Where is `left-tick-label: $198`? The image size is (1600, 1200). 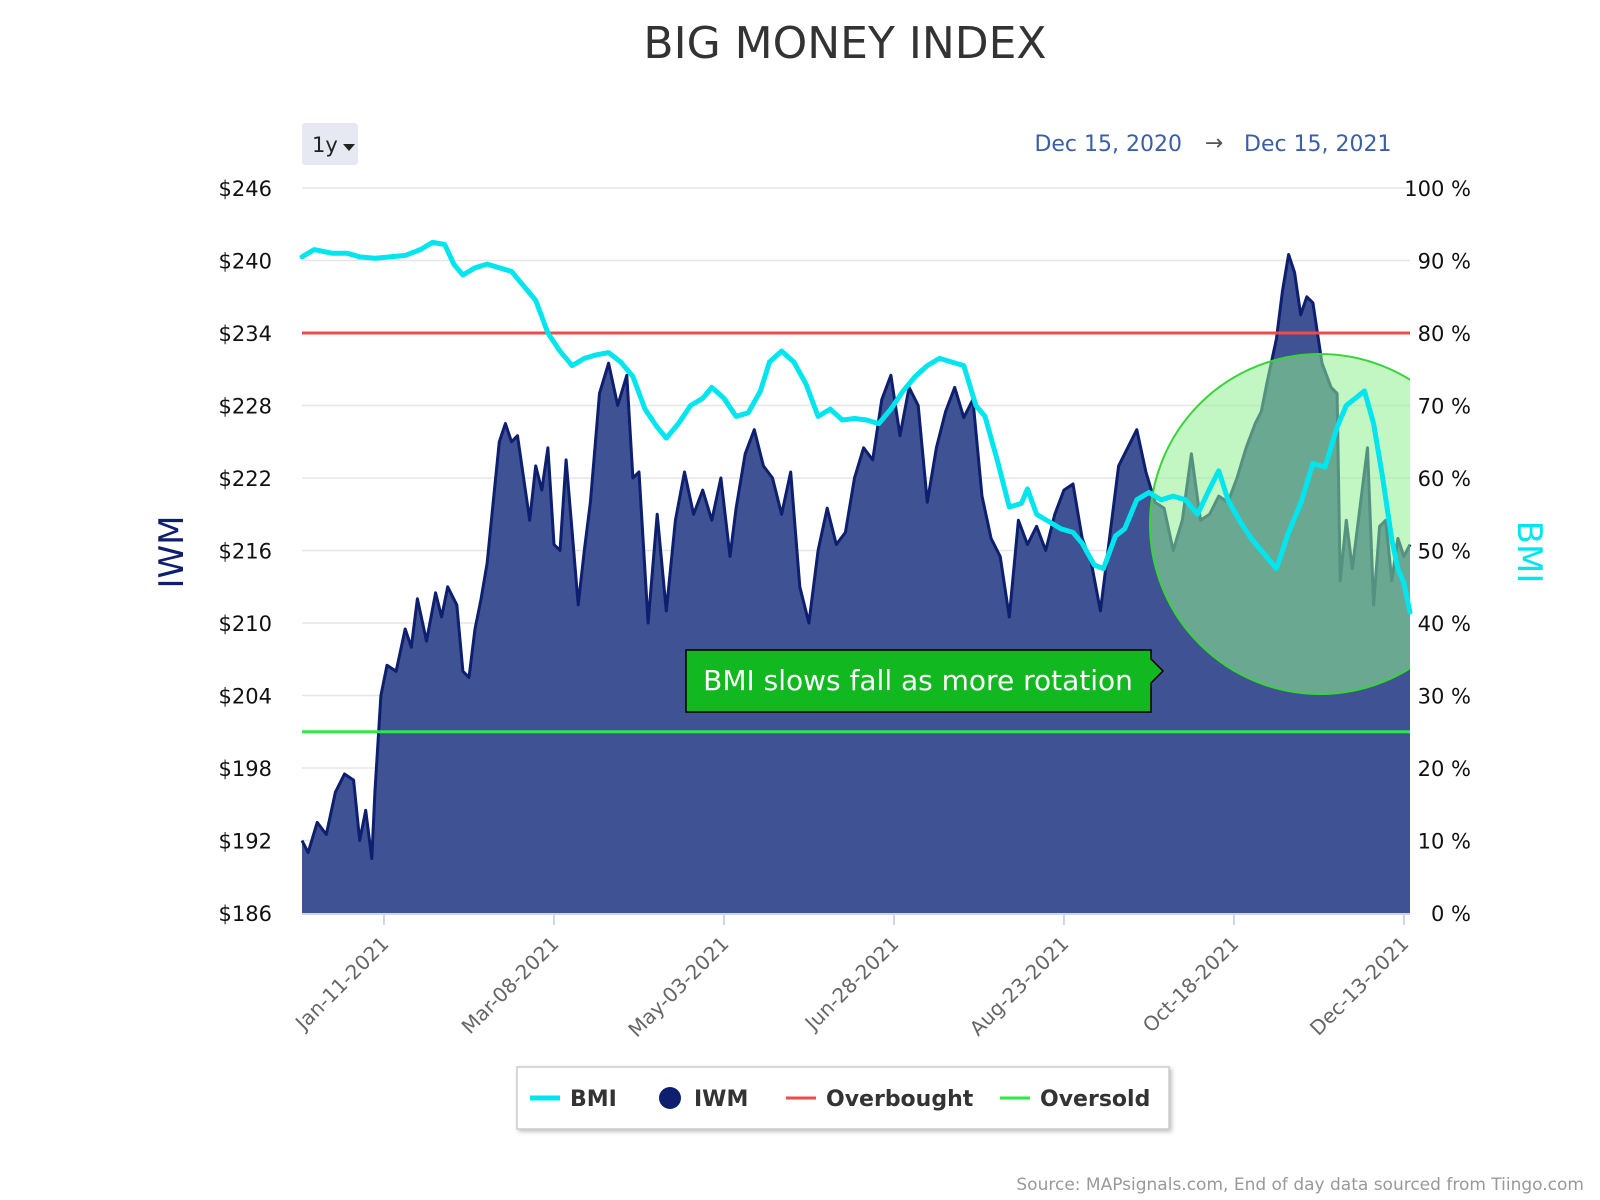 left-tick-label: $198 is located at coordinates (245, 769).